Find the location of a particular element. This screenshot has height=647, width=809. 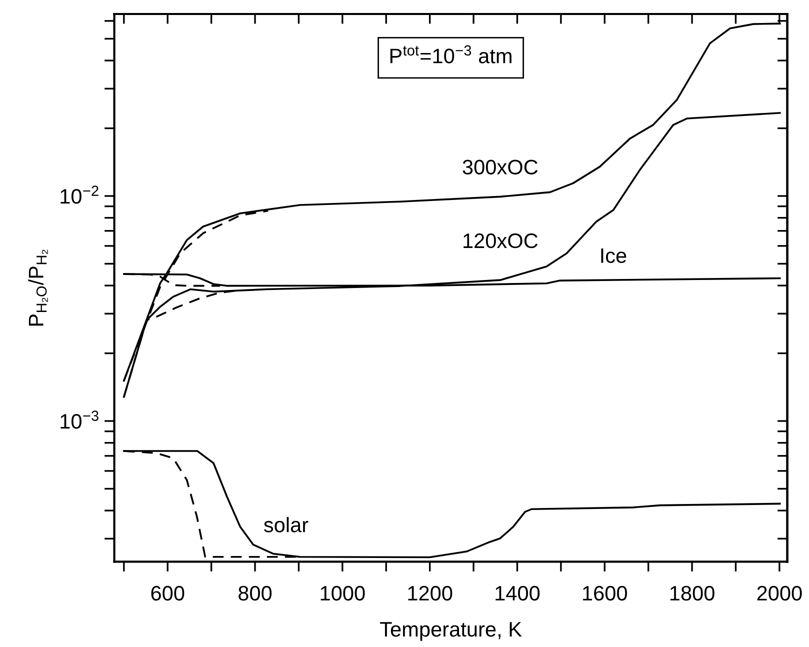

series-label: solar is located at coordinates (286, 524).